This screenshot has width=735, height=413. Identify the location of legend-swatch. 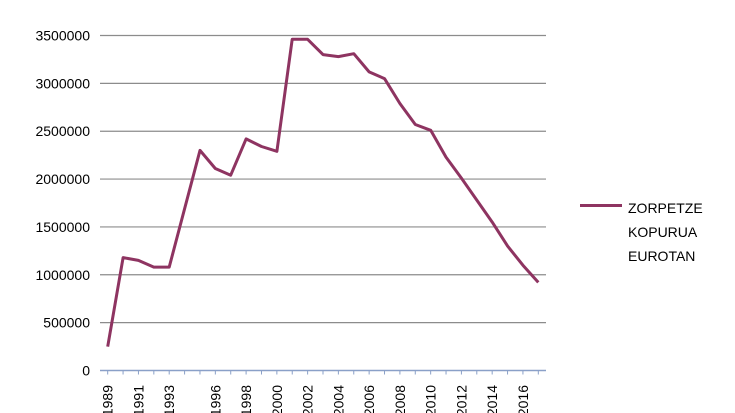
(601, 205).